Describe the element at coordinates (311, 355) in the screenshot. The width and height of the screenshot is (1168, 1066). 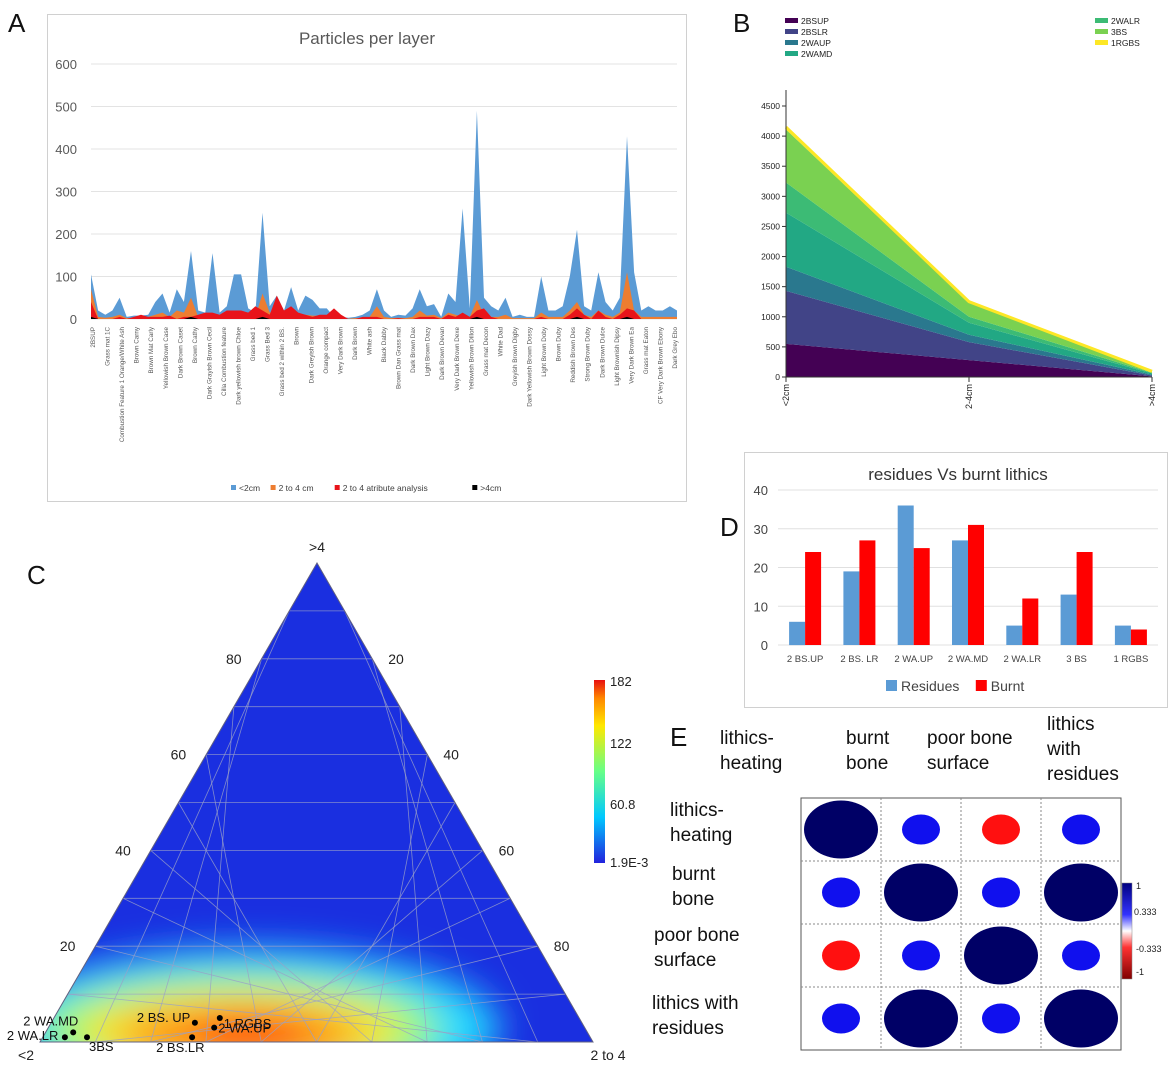
I see `x-tick-label-a: Dark Greyish Brown` at that location.